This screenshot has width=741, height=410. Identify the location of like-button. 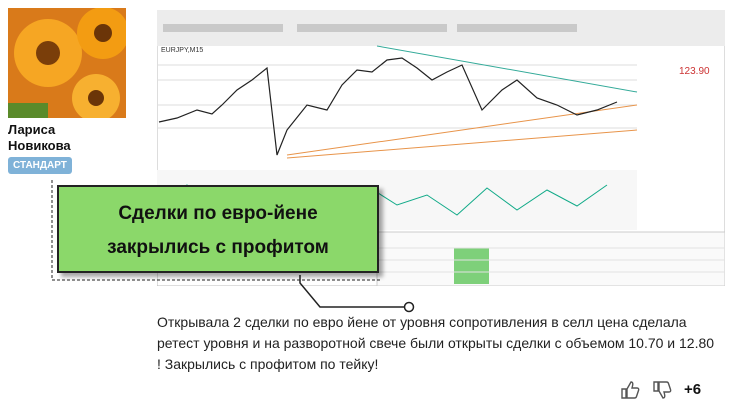
(630, 390).